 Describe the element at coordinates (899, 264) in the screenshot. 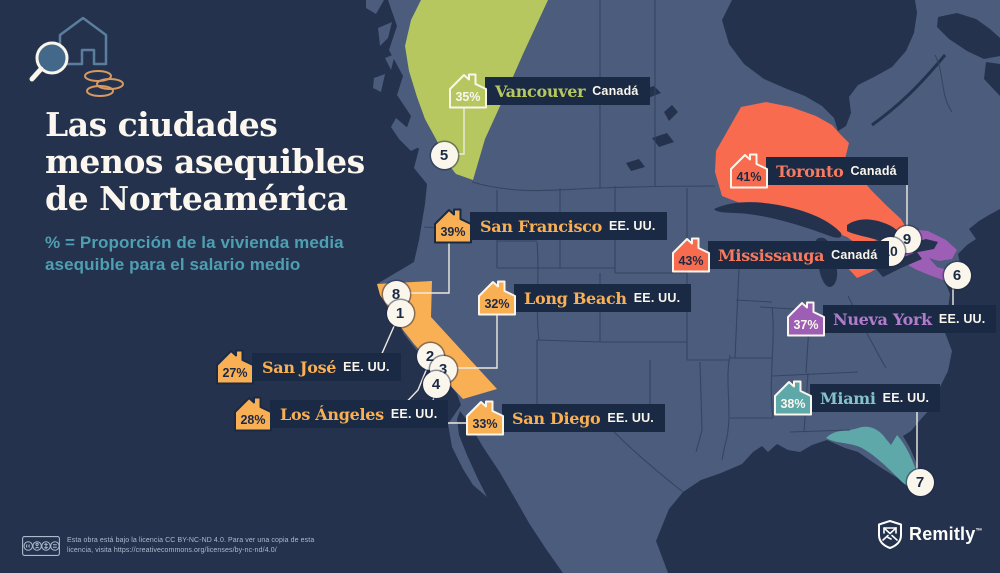

I see `lake-erie` at that location.